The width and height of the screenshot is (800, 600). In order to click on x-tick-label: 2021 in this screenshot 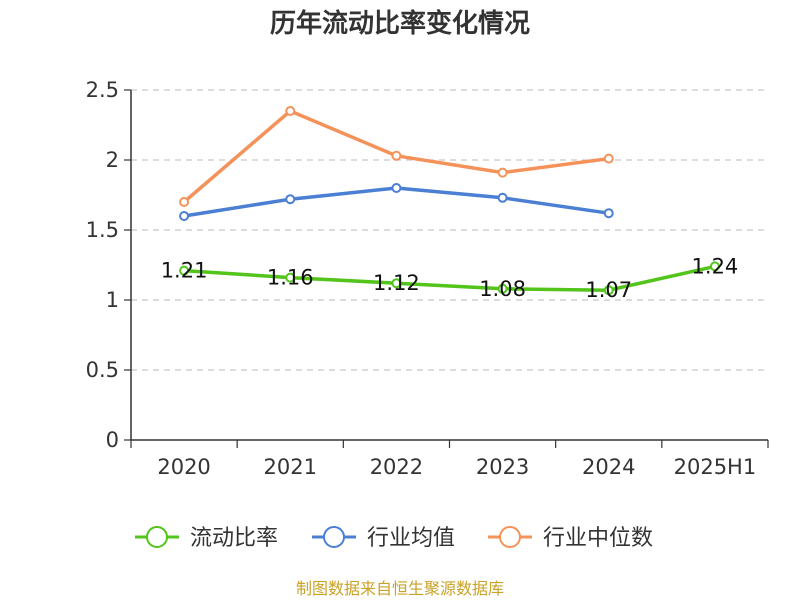, I will do `click(290, 467)`.